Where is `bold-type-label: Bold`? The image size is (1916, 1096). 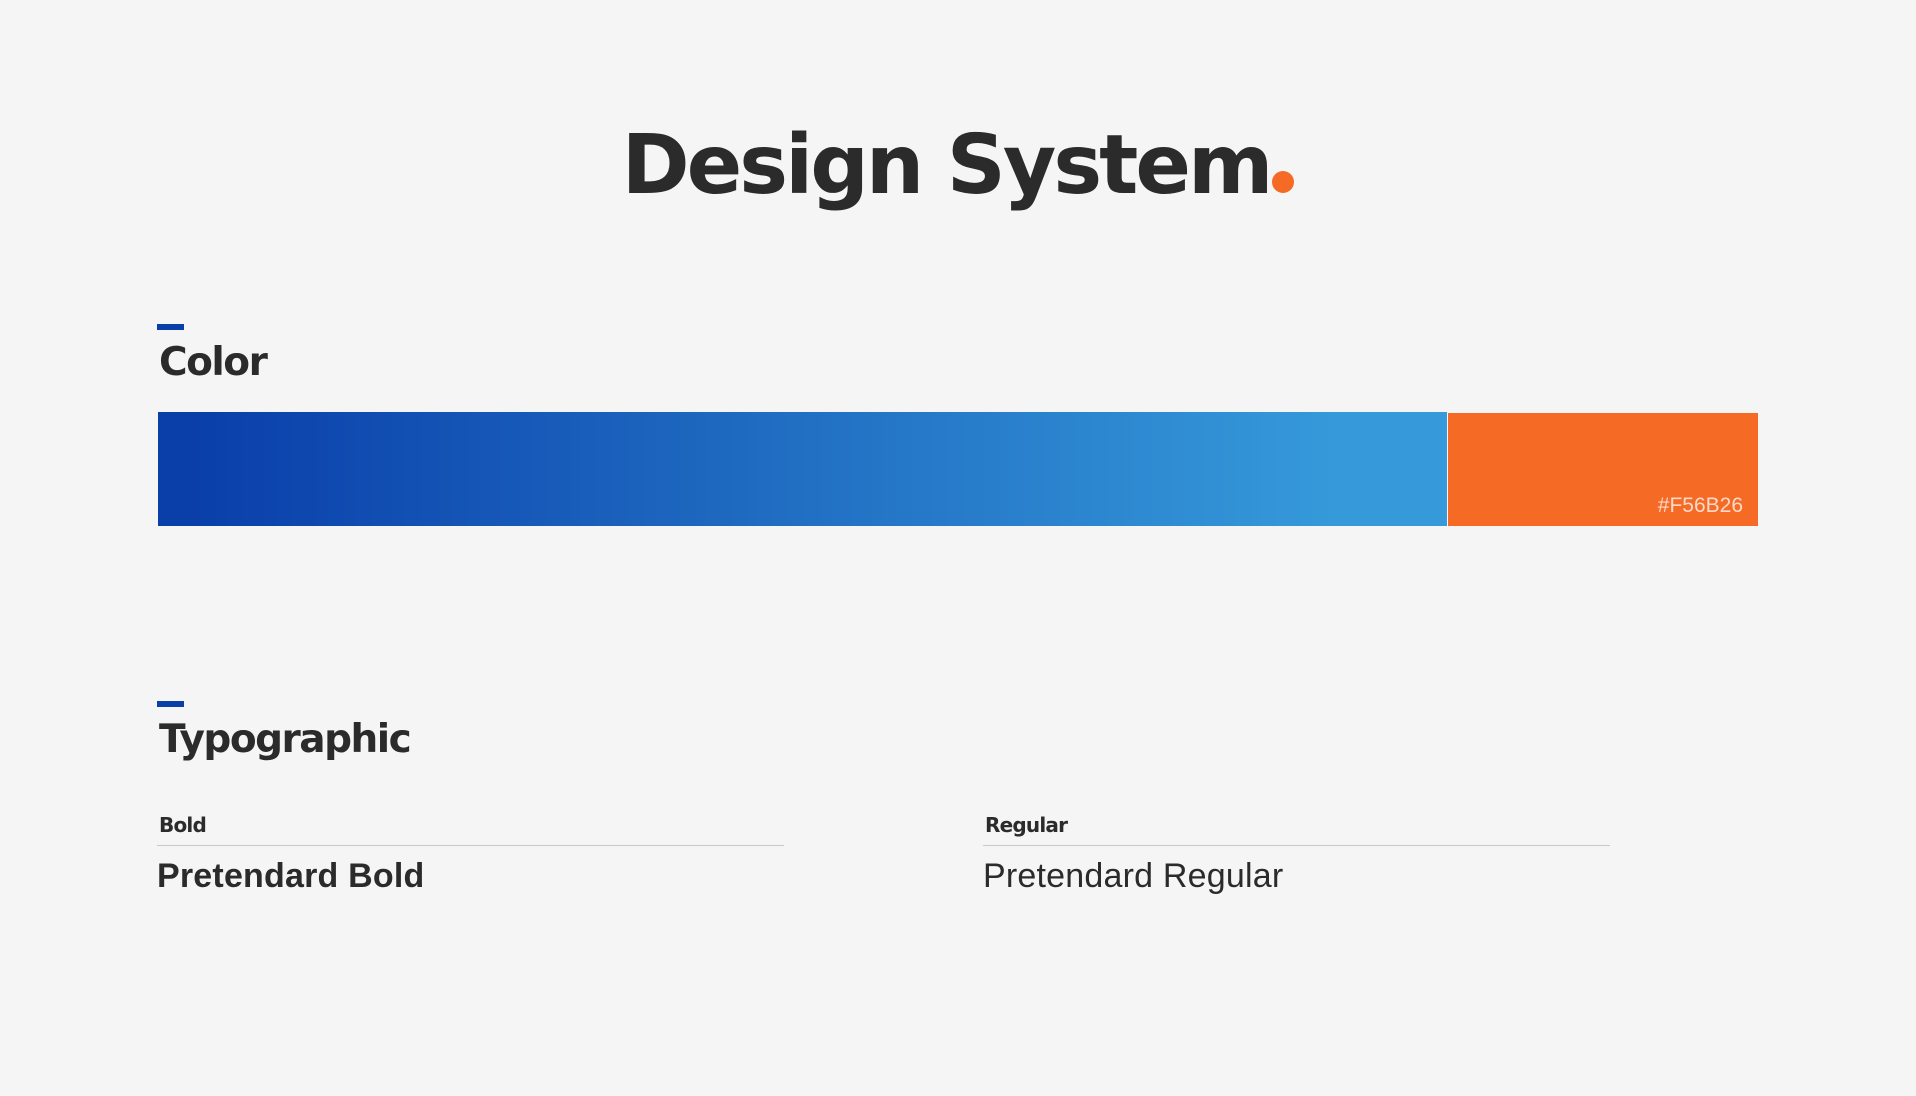
bold-type-label: Bold is located at coordinates (183, 825).